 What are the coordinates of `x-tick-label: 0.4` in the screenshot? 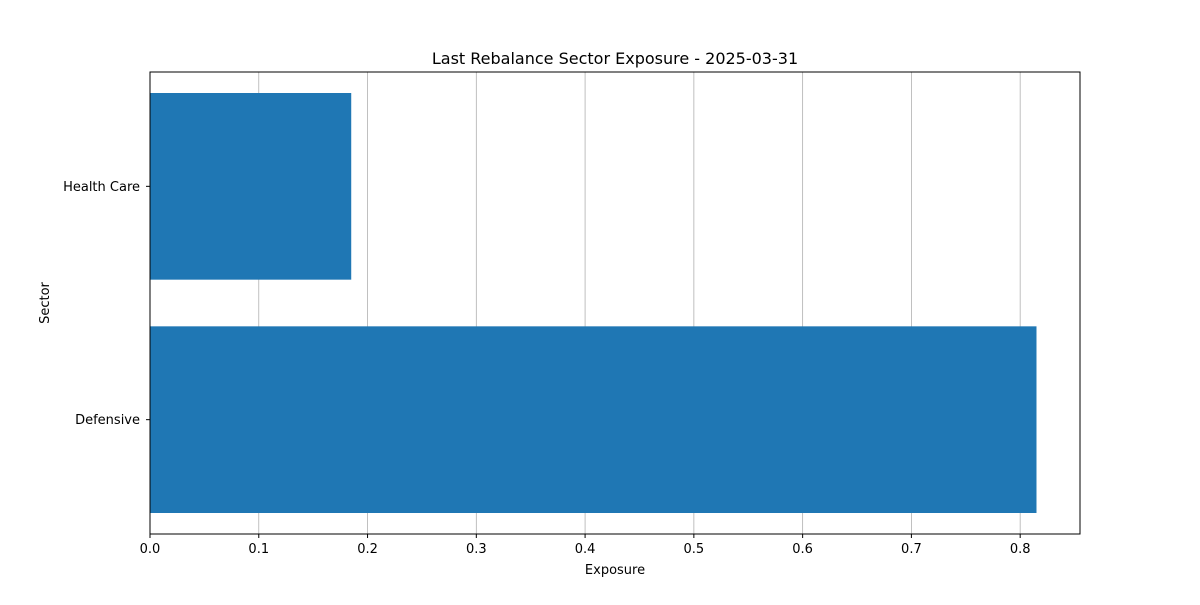 It's located at (585, 549).